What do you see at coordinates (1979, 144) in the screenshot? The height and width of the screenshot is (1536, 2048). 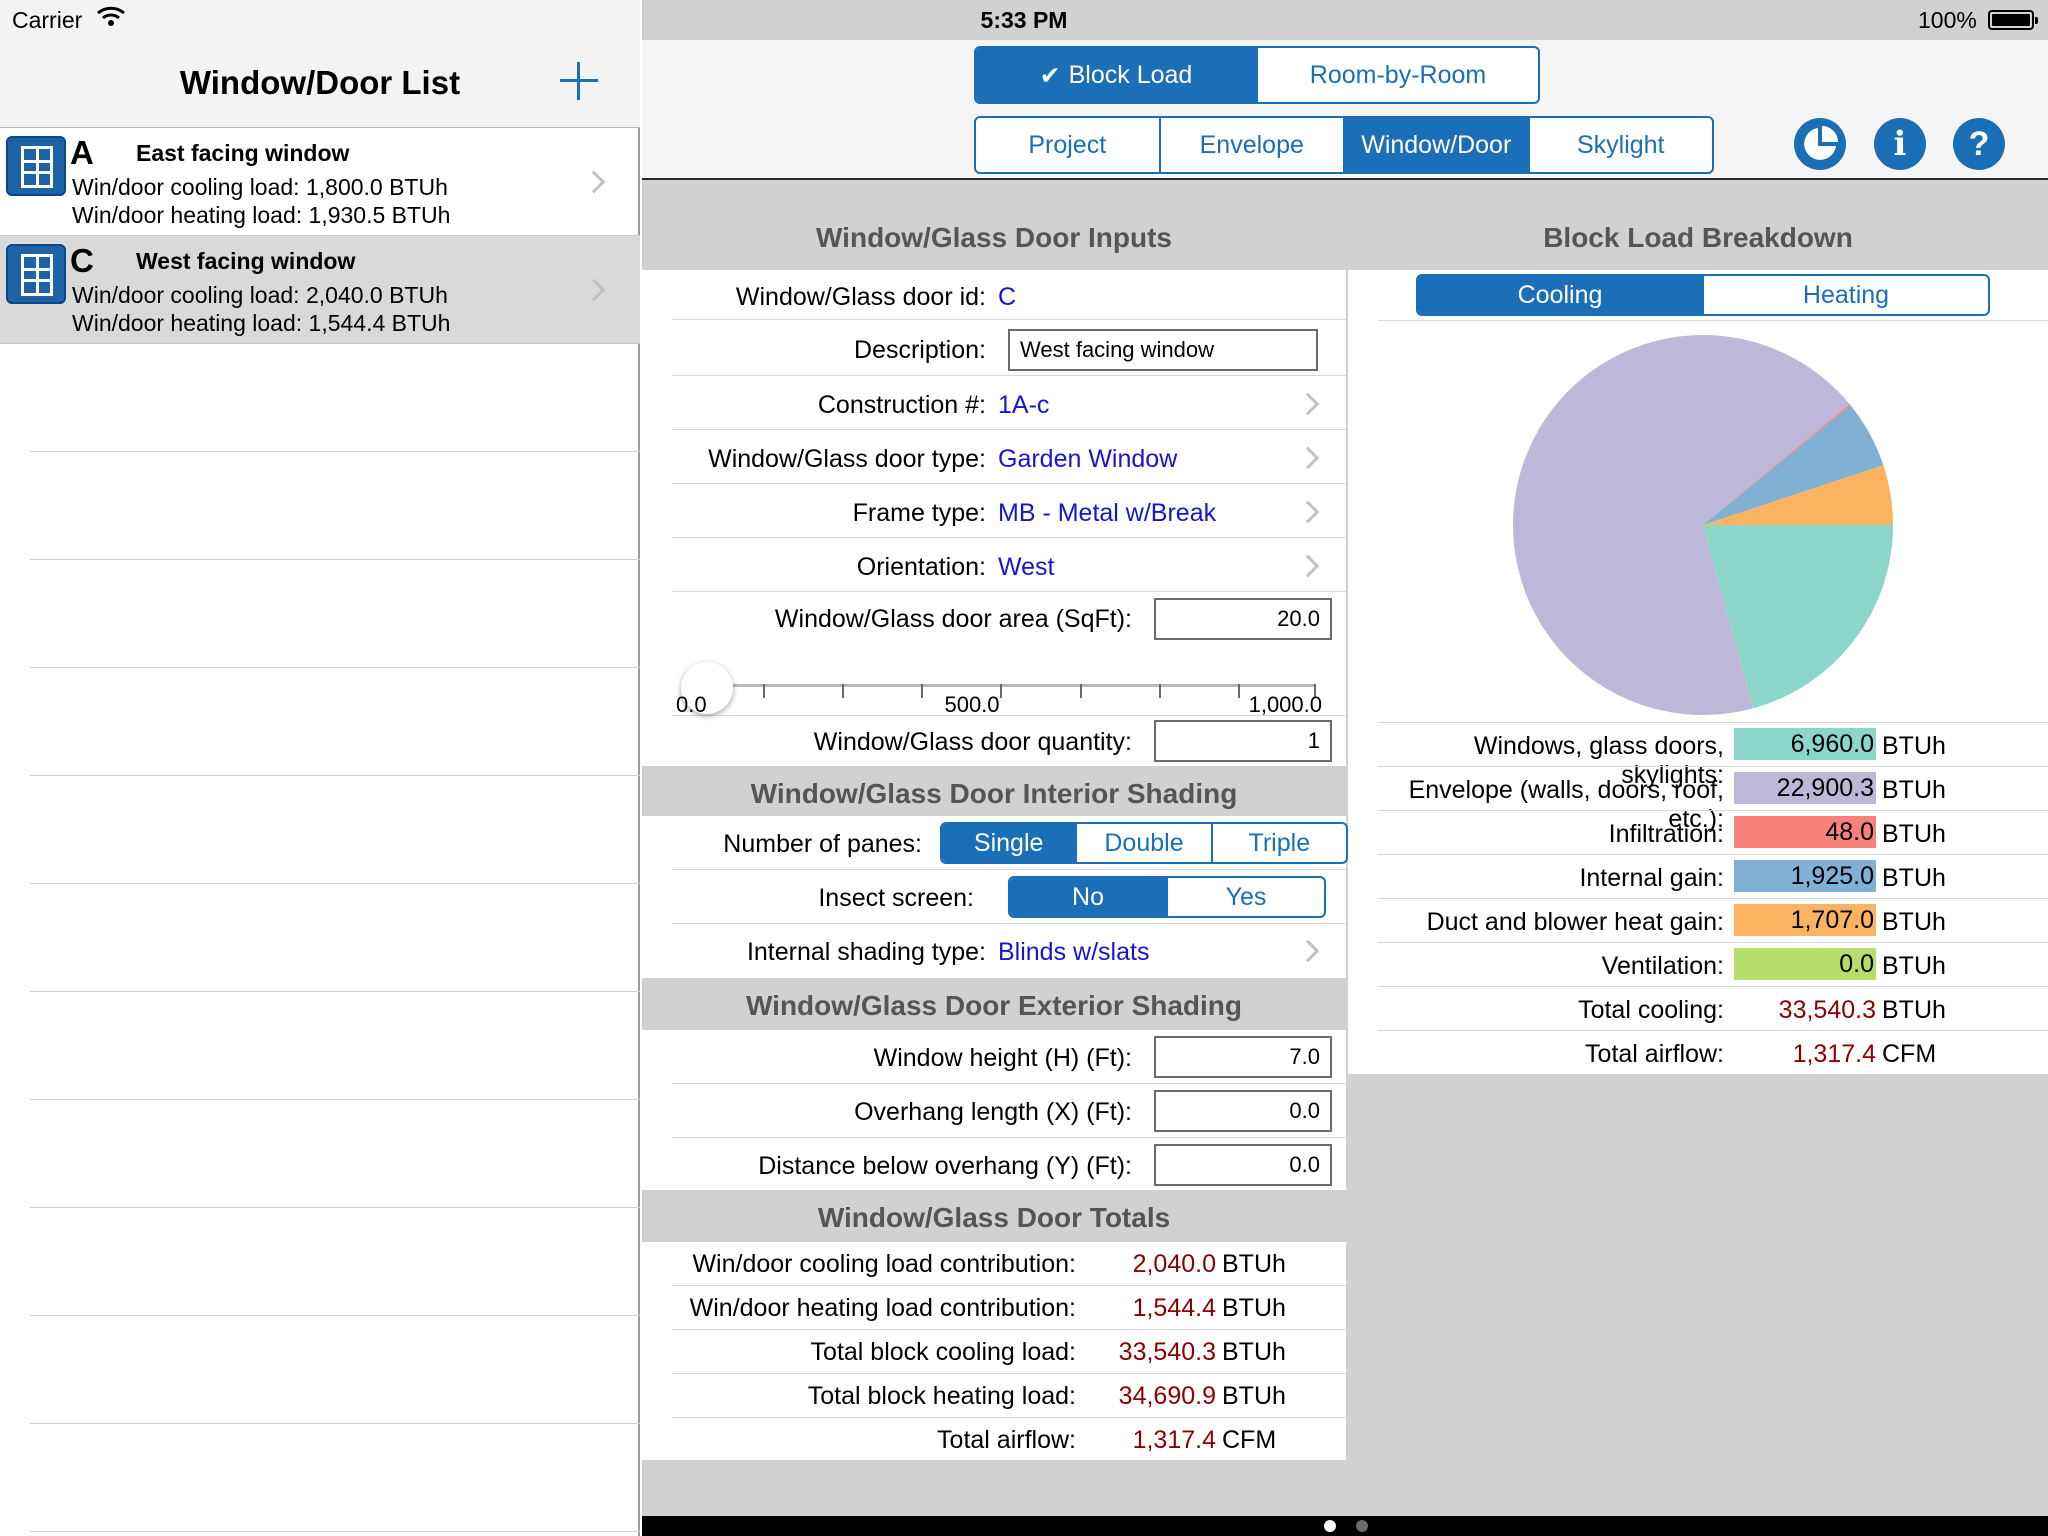 I see `help-icon: ?` at bounding box center [1979, 144].